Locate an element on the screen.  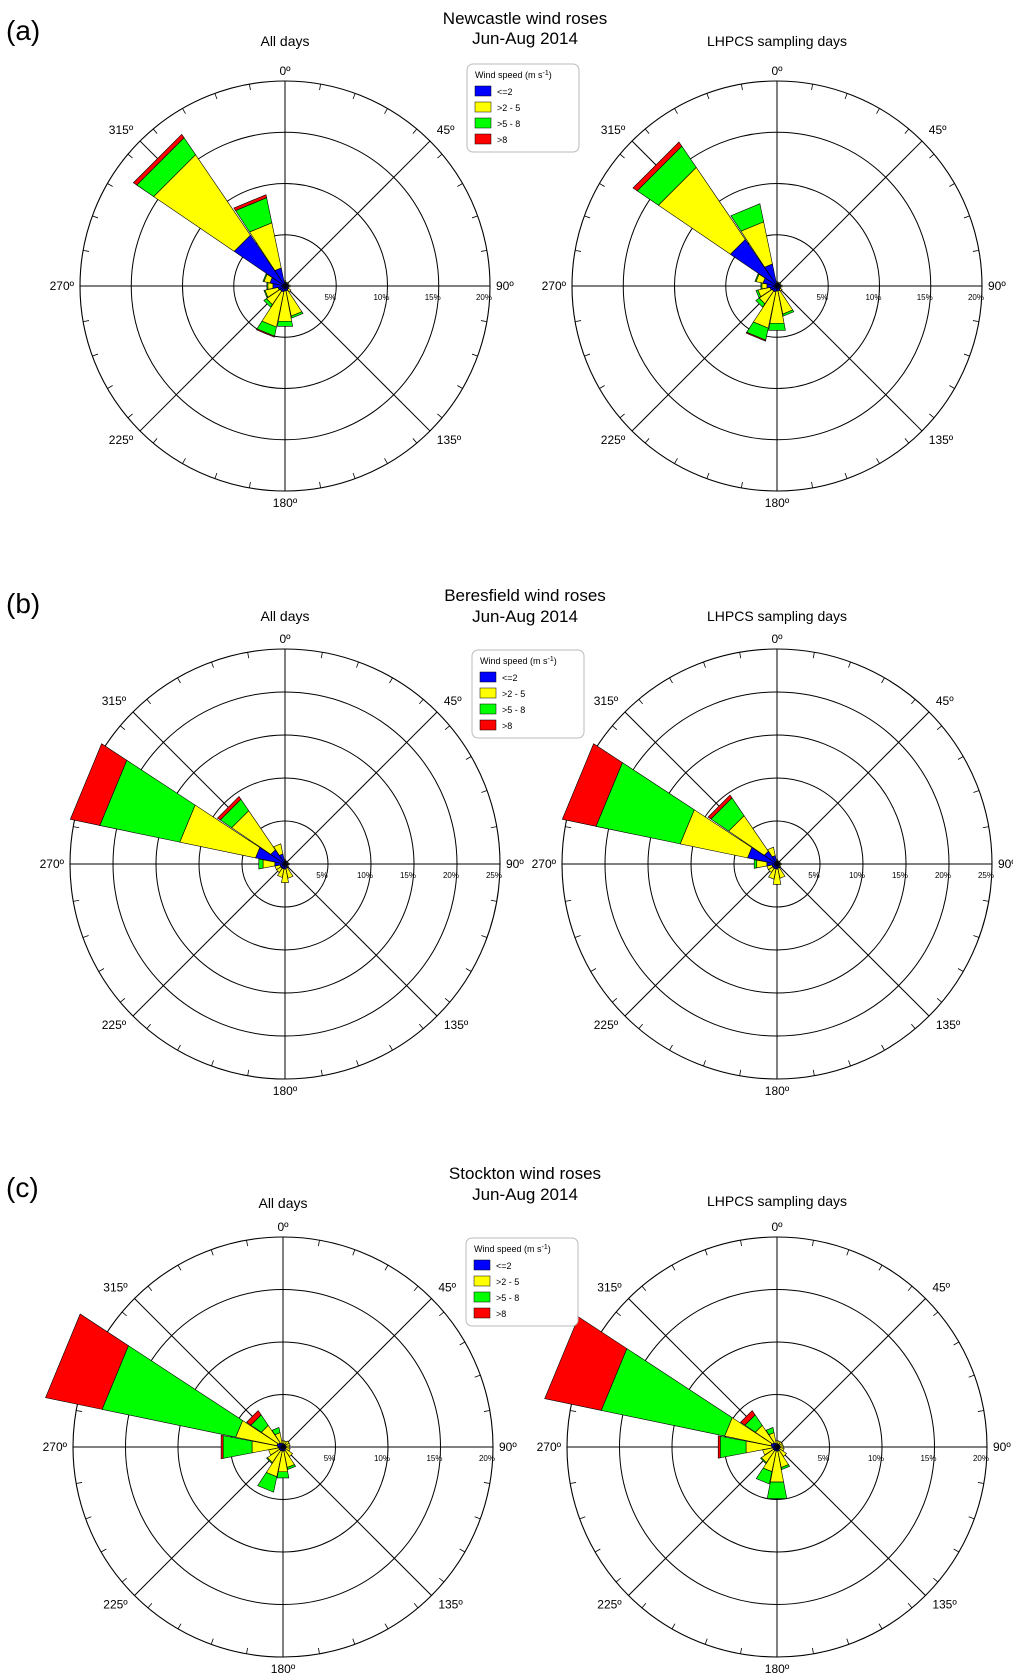
legend-title: Wind speed (m s-1) is located at coordinates (518, 661).